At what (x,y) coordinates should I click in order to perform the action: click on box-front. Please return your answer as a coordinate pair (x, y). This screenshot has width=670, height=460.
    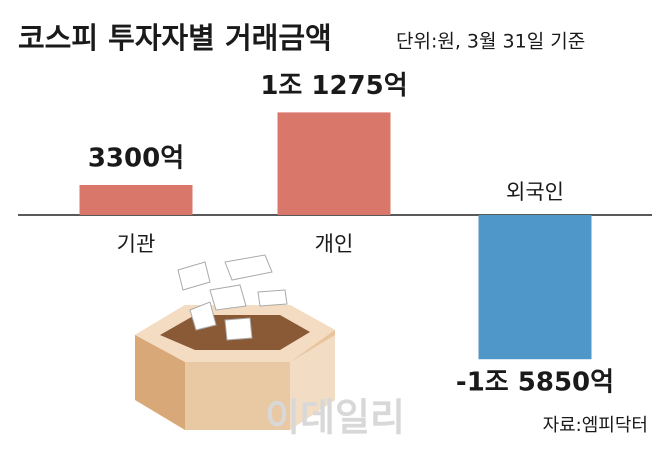
    Looking at the image, I should click on (237, 396).